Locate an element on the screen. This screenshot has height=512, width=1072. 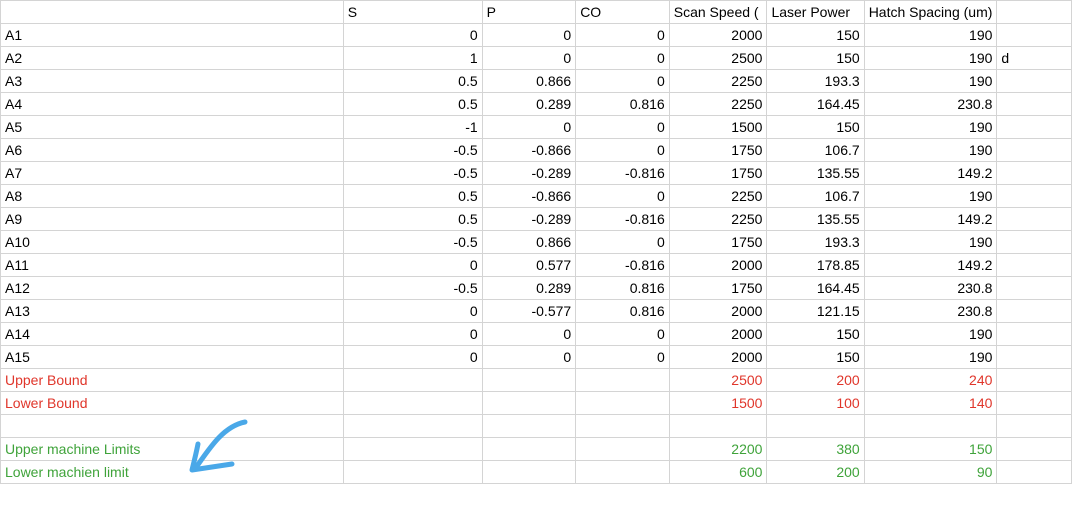
cell-laser-power: 164.45 is located at coordinates (815, 288).